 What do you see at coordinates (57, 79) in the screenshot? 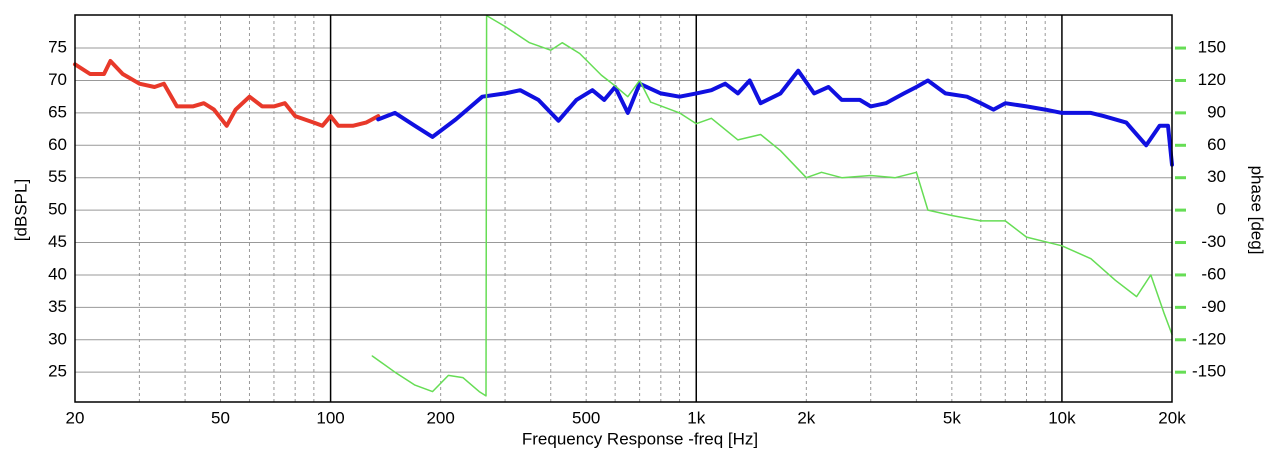
I see `y-tick-label: 70` at bounding box center [57, 79].